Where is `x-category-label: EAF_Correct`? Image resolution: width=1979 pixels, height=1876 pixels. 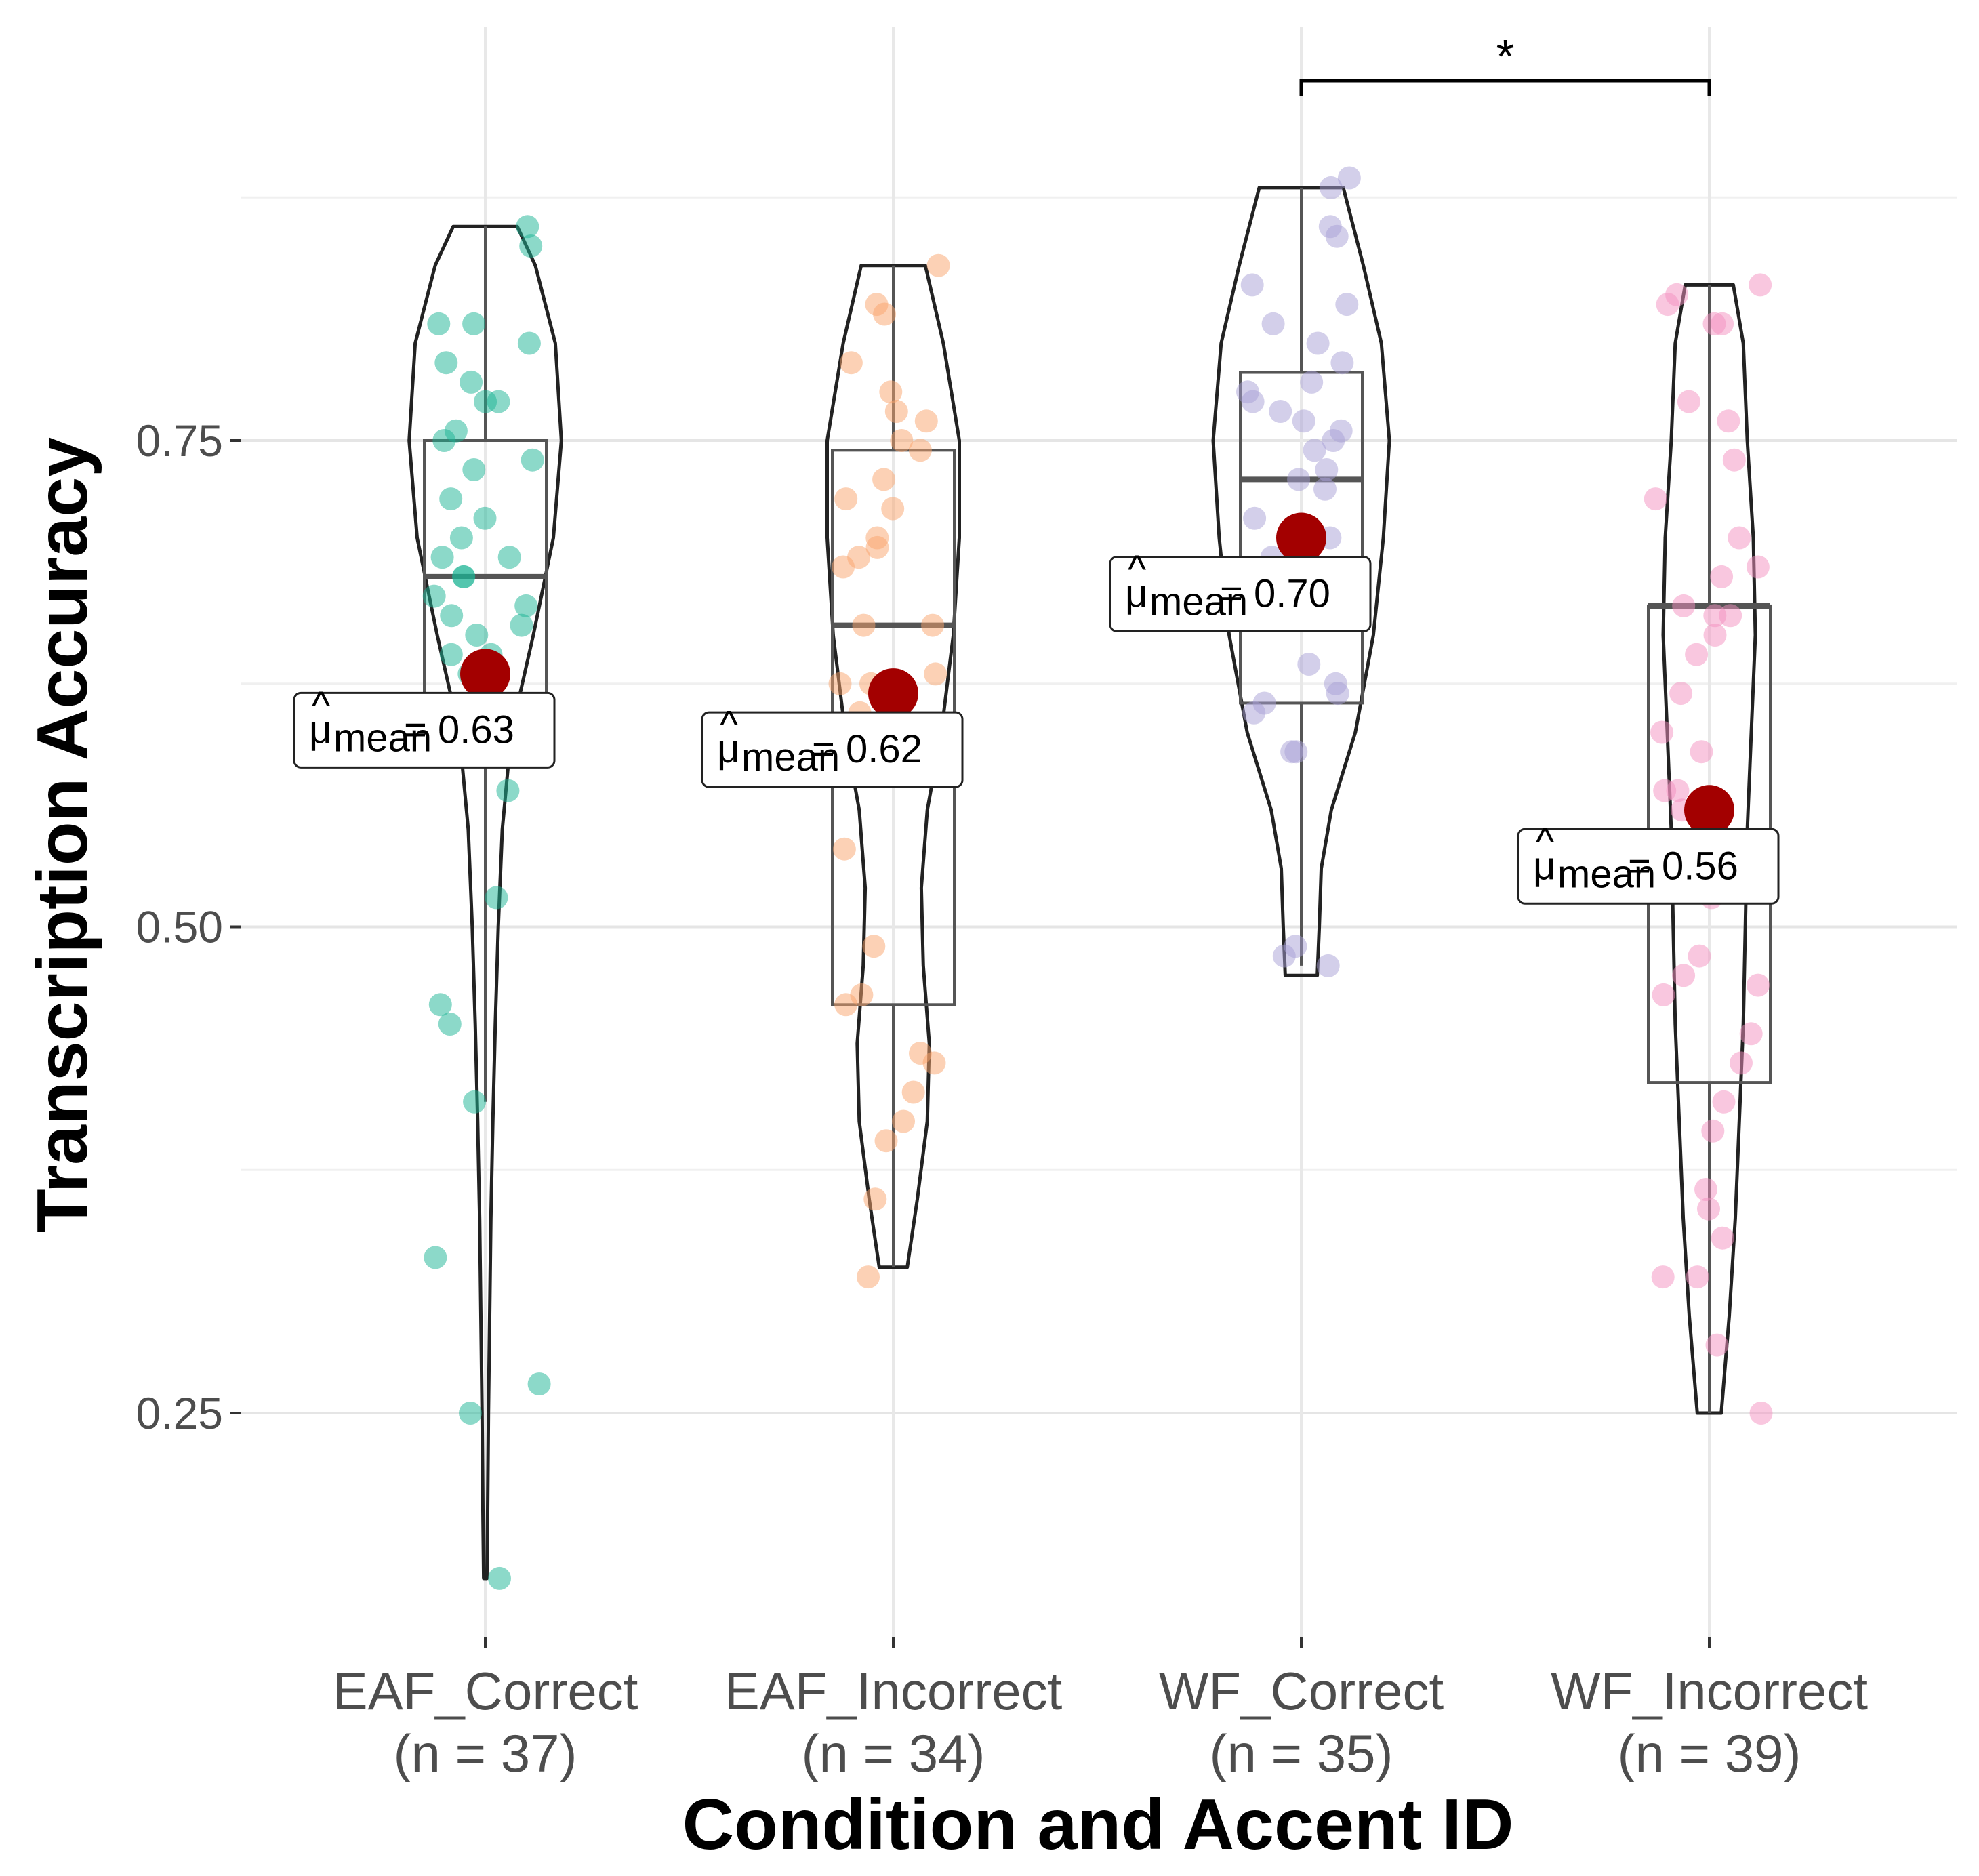
x-category-label: EAF_Correct is located at coordinates (485, 1691).